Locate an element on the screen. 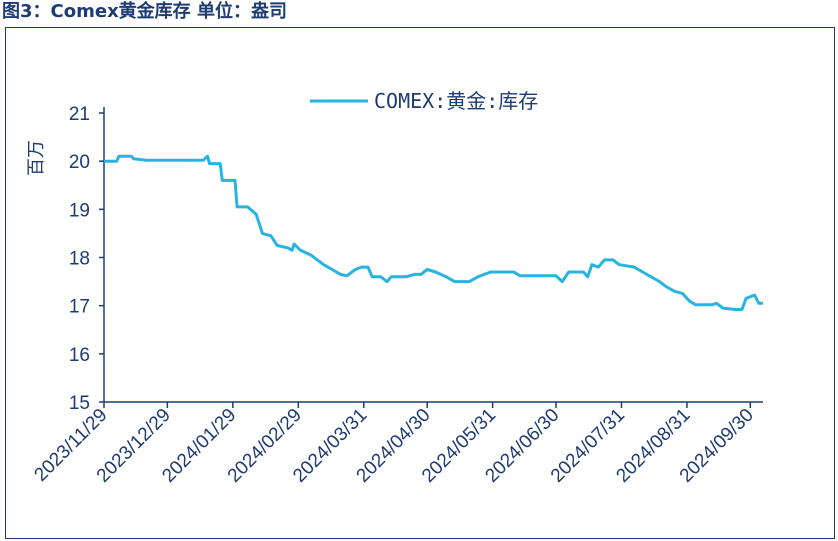  y-tick-label: 18 is located at coordinates (79, 259).